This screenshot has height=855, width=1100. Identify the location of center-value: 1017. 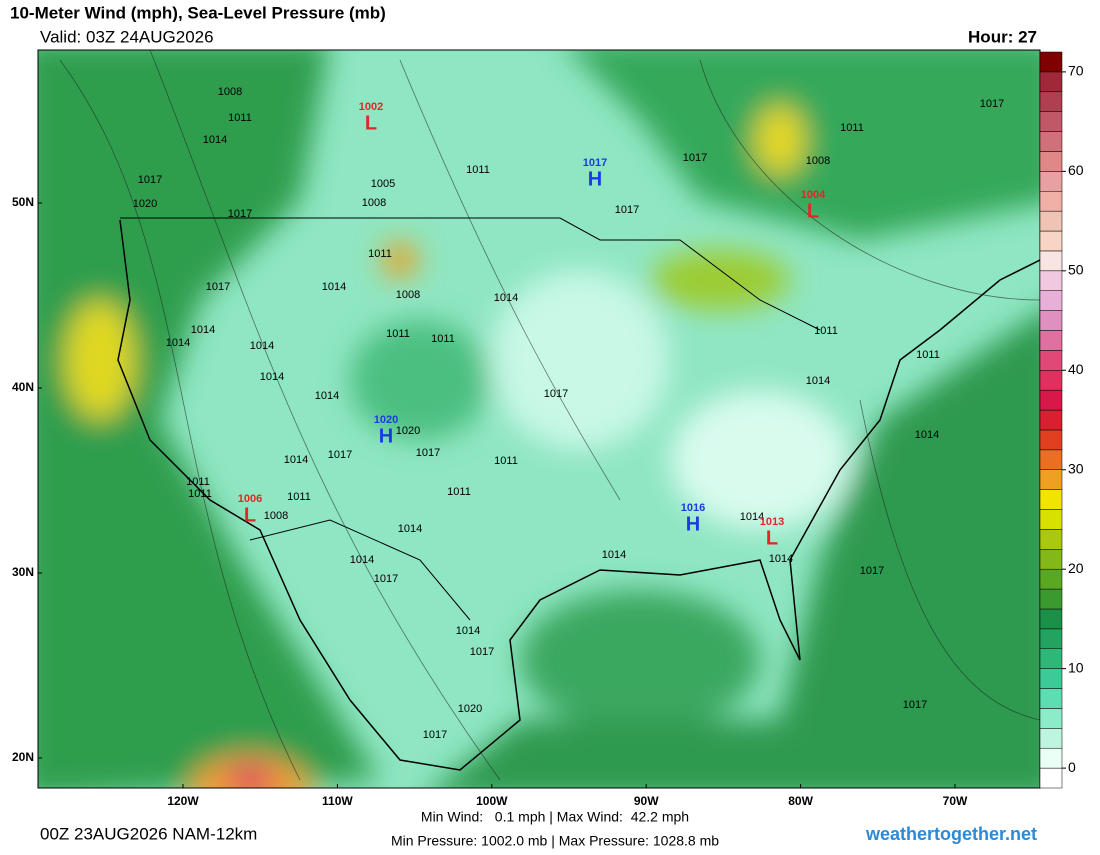
(595, 163).